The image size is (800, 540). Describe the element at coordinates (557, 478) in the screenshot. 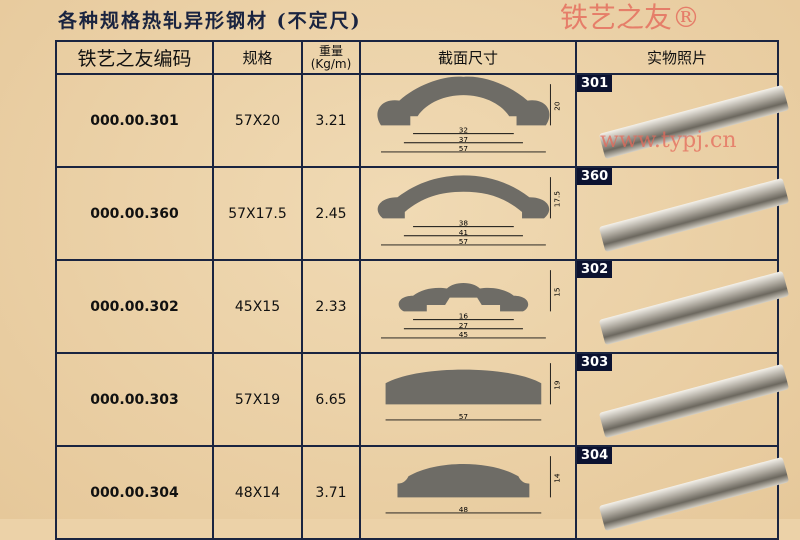

I see `height-label: 14` at that location.